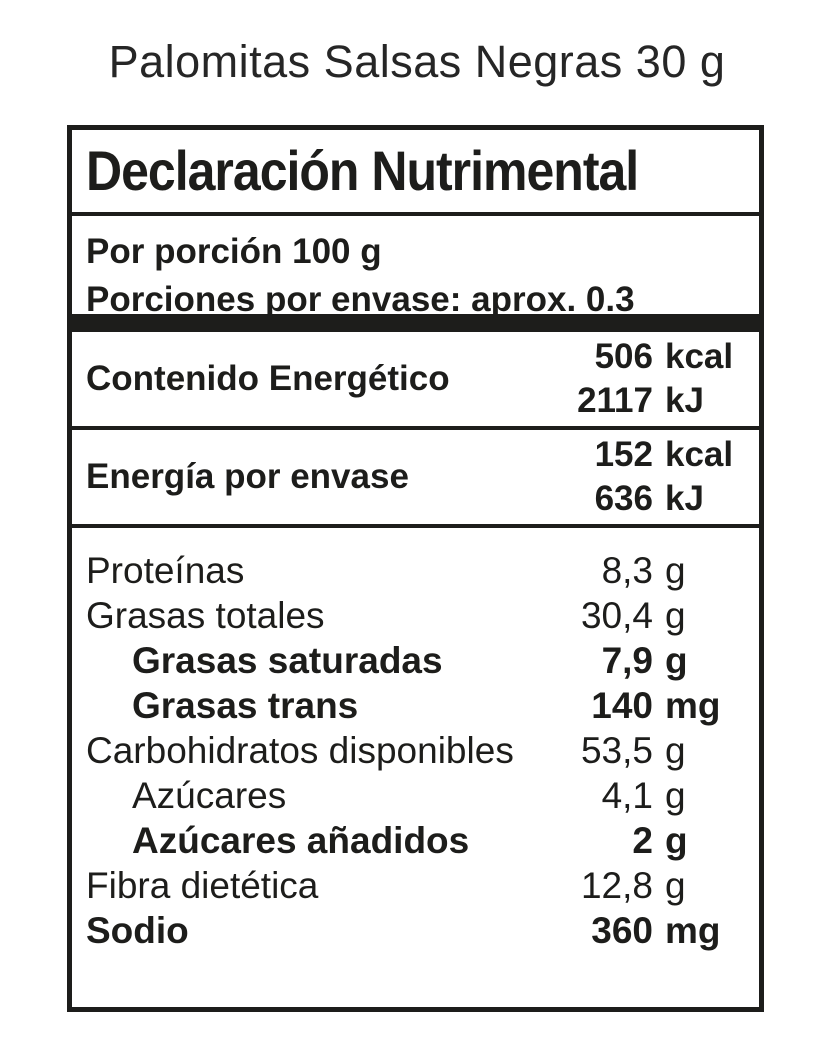  I want to click on label-header-text: Declaración Nutrimental, so click(362, 171).